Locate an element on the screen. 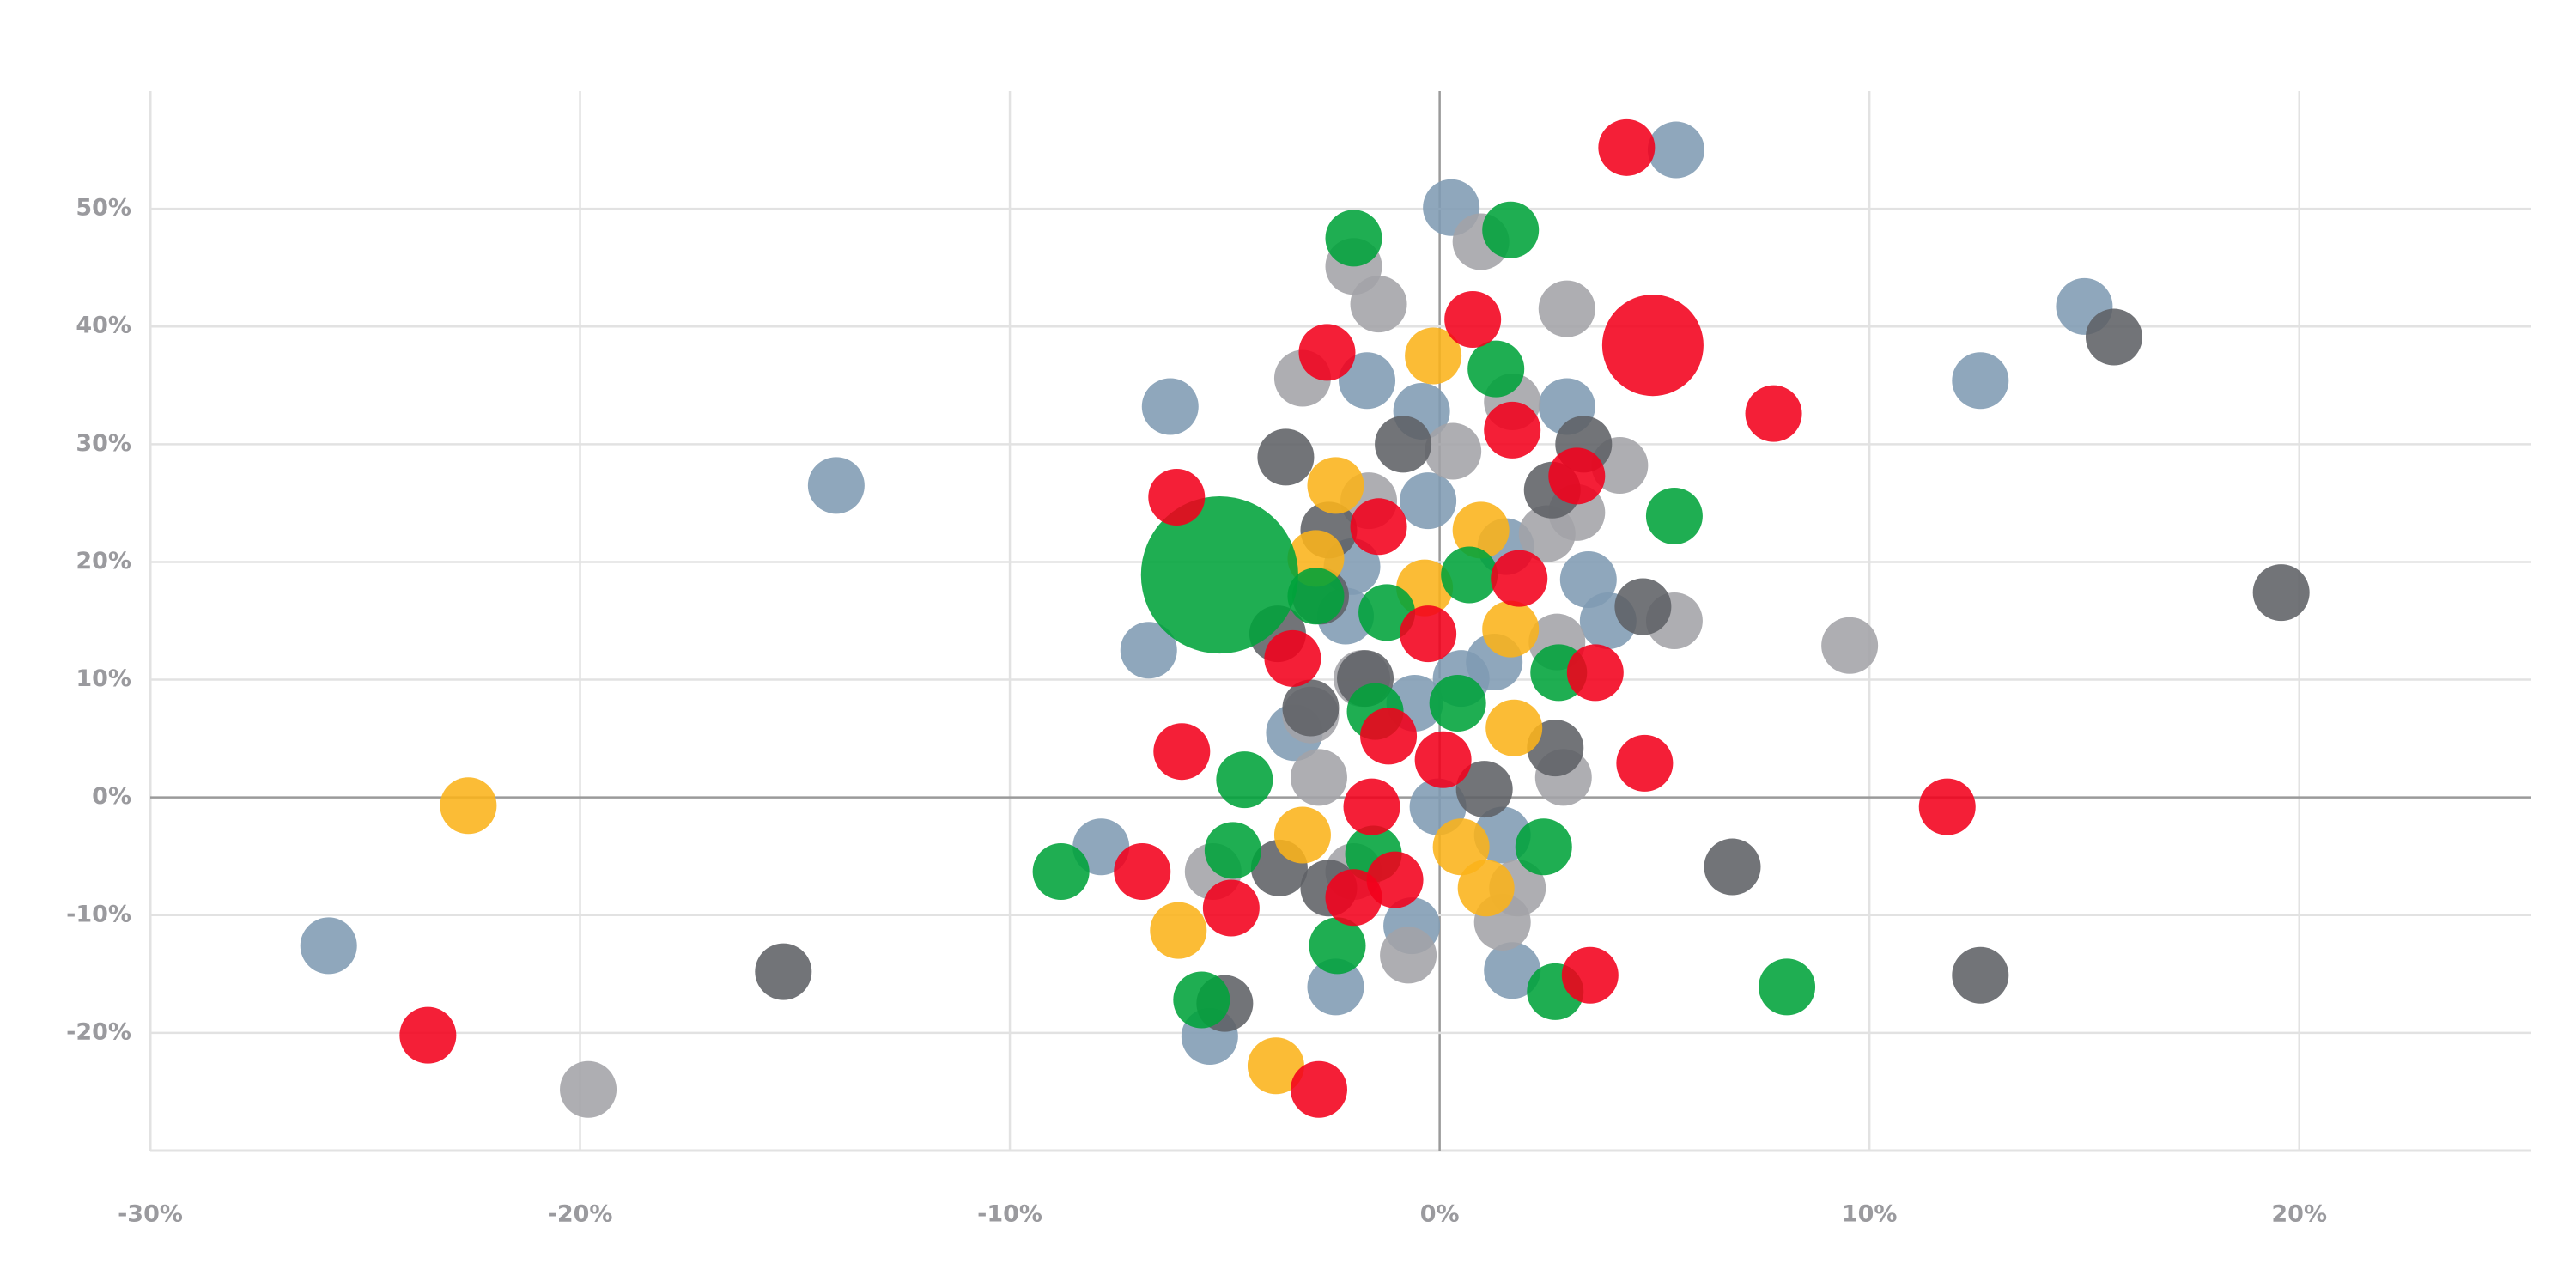 This screenshot has width=2576, height=1288. x-tick-label: 0% is located at coordinates (1440, 1214).